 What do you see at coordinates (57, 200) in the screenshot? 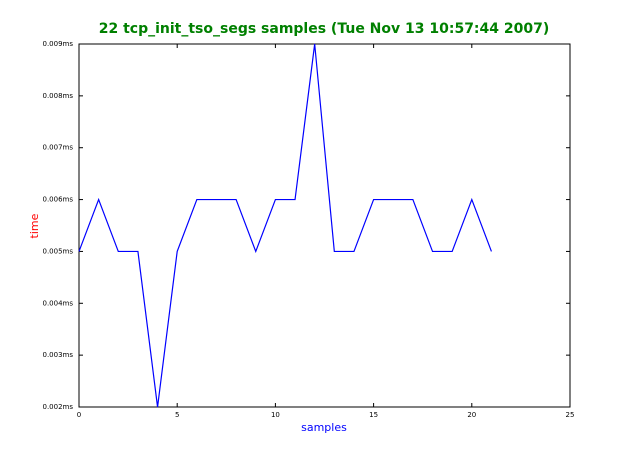
I see `y-tick-label: 0.006ms` at bounding box center [57, 200].